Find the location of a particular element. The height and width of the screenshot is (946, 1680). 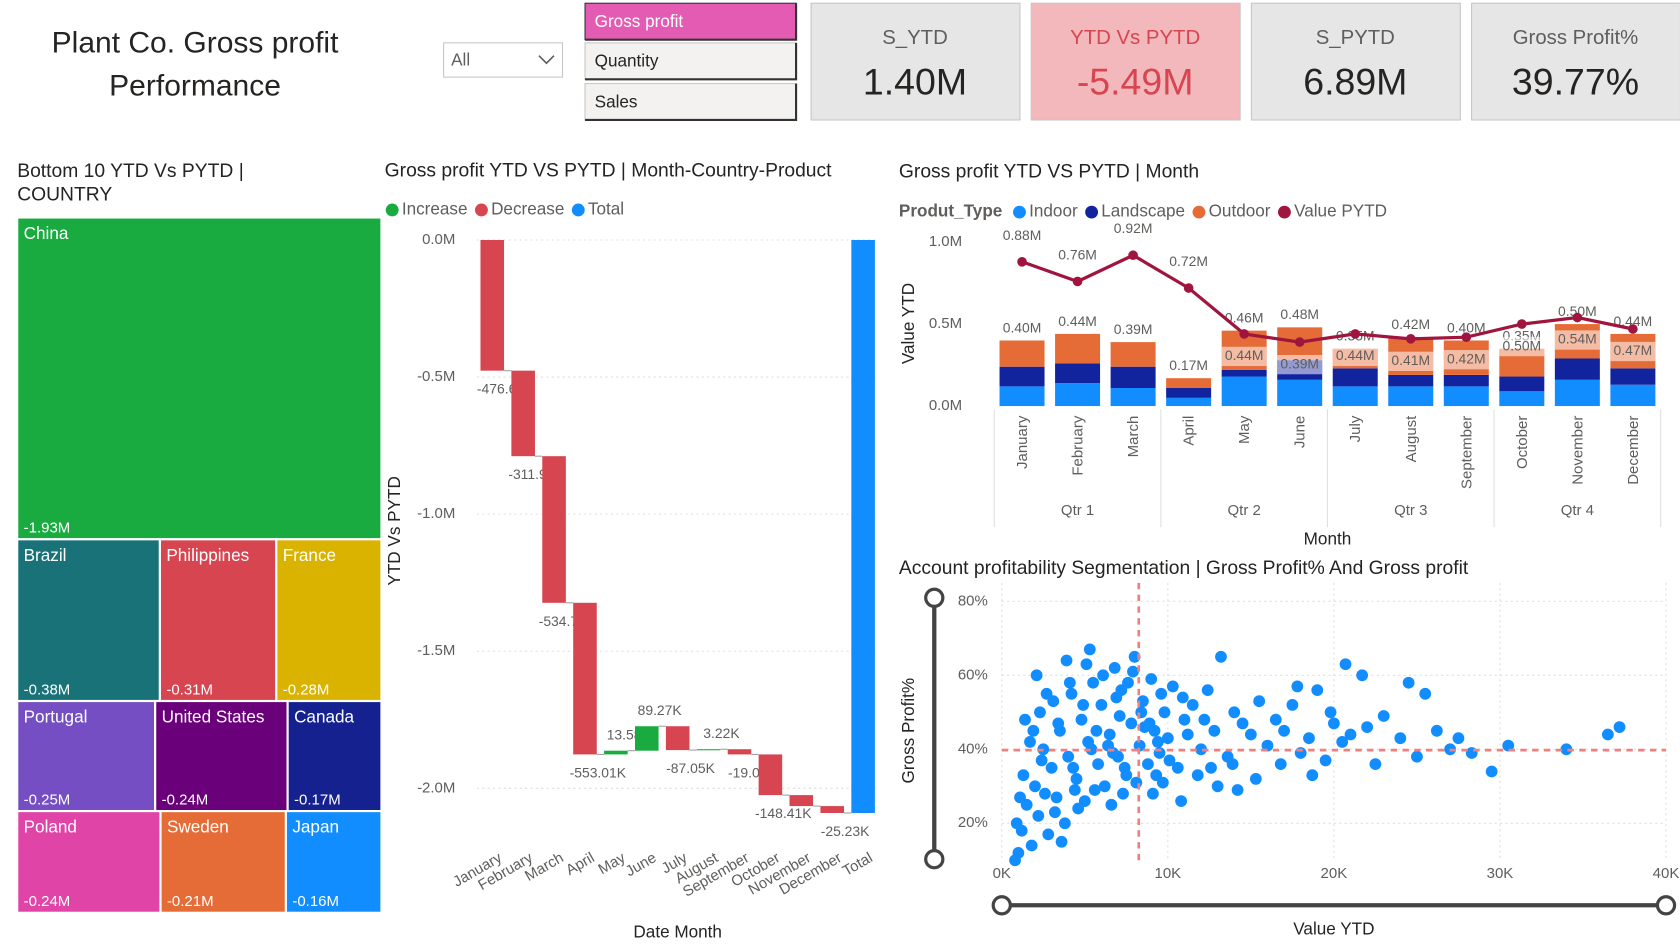

line-label: 0.42M is located at coordinates (1466, 358).